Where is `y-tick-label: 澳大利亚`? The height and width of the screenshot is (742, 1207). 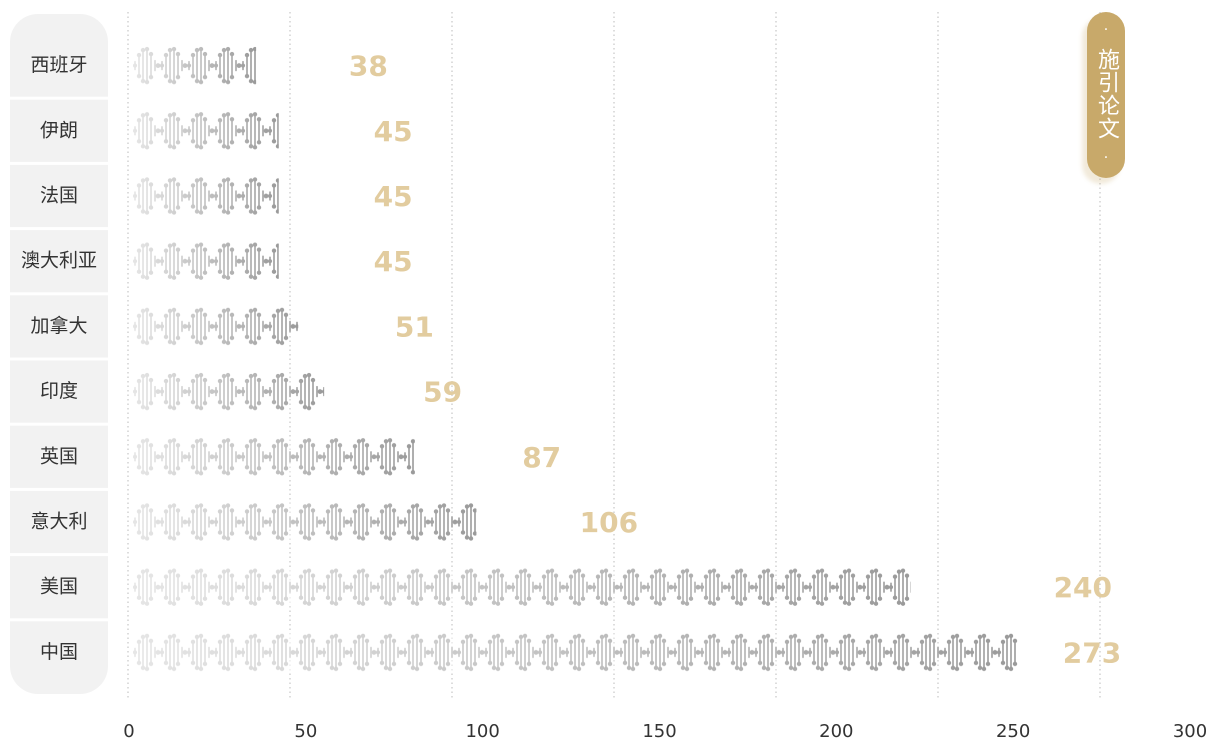 y-tick-label: 澳大利亚 is located at coordinates (59, 261).